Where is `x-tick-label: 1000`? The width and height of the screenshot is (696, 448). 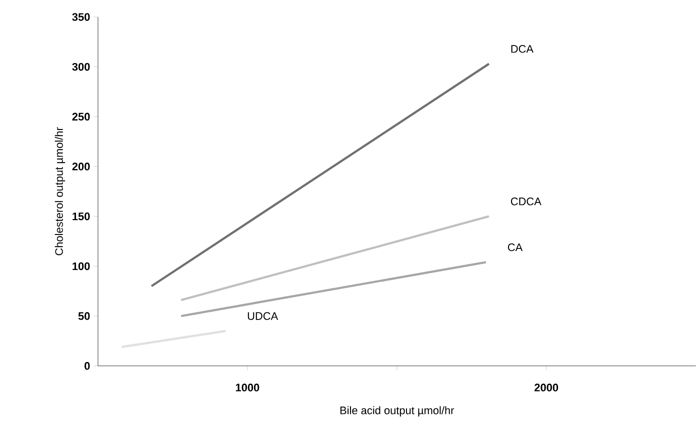 x-tick-label: 1000 is located at coordinates (248, 388).